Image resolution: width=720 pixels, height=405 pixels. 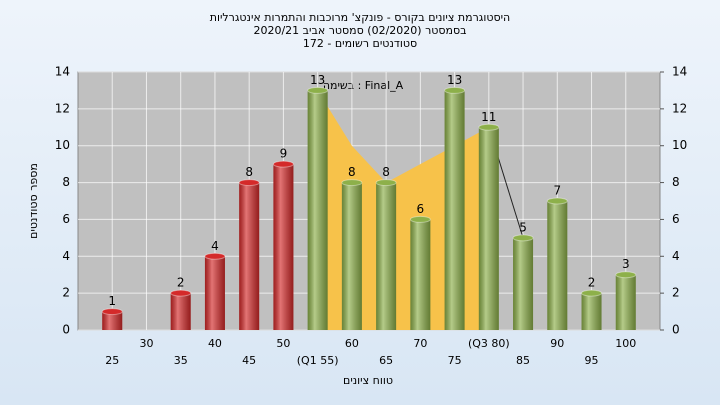 What do you see at coordinates (676, 219) in the screenshot?
I see `y2-tick-label: 6` at bounding box center [676, 219].